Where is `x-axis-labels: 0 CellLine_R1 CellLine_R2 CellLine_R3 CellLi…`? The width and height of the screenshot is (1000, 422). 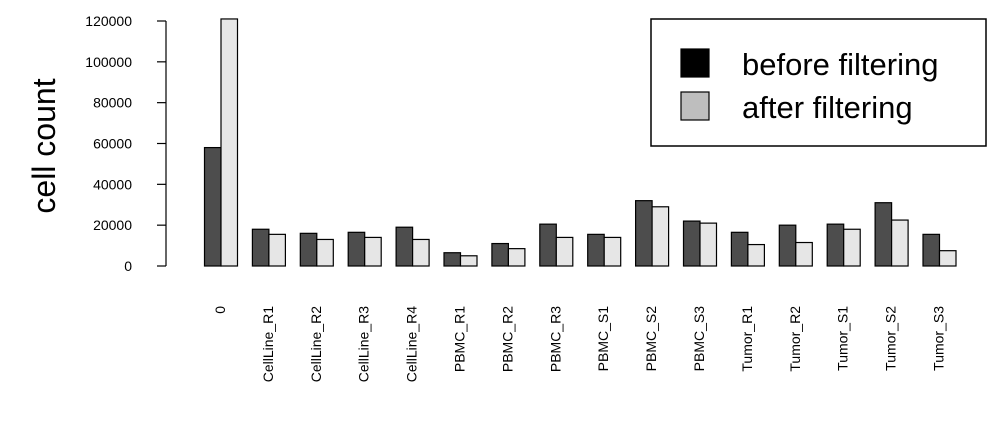 x-axis-labels: 0 CellLine_R1 CellLine_R2 CellLine_R3 CellLi… is located at coordinates (579, 344).